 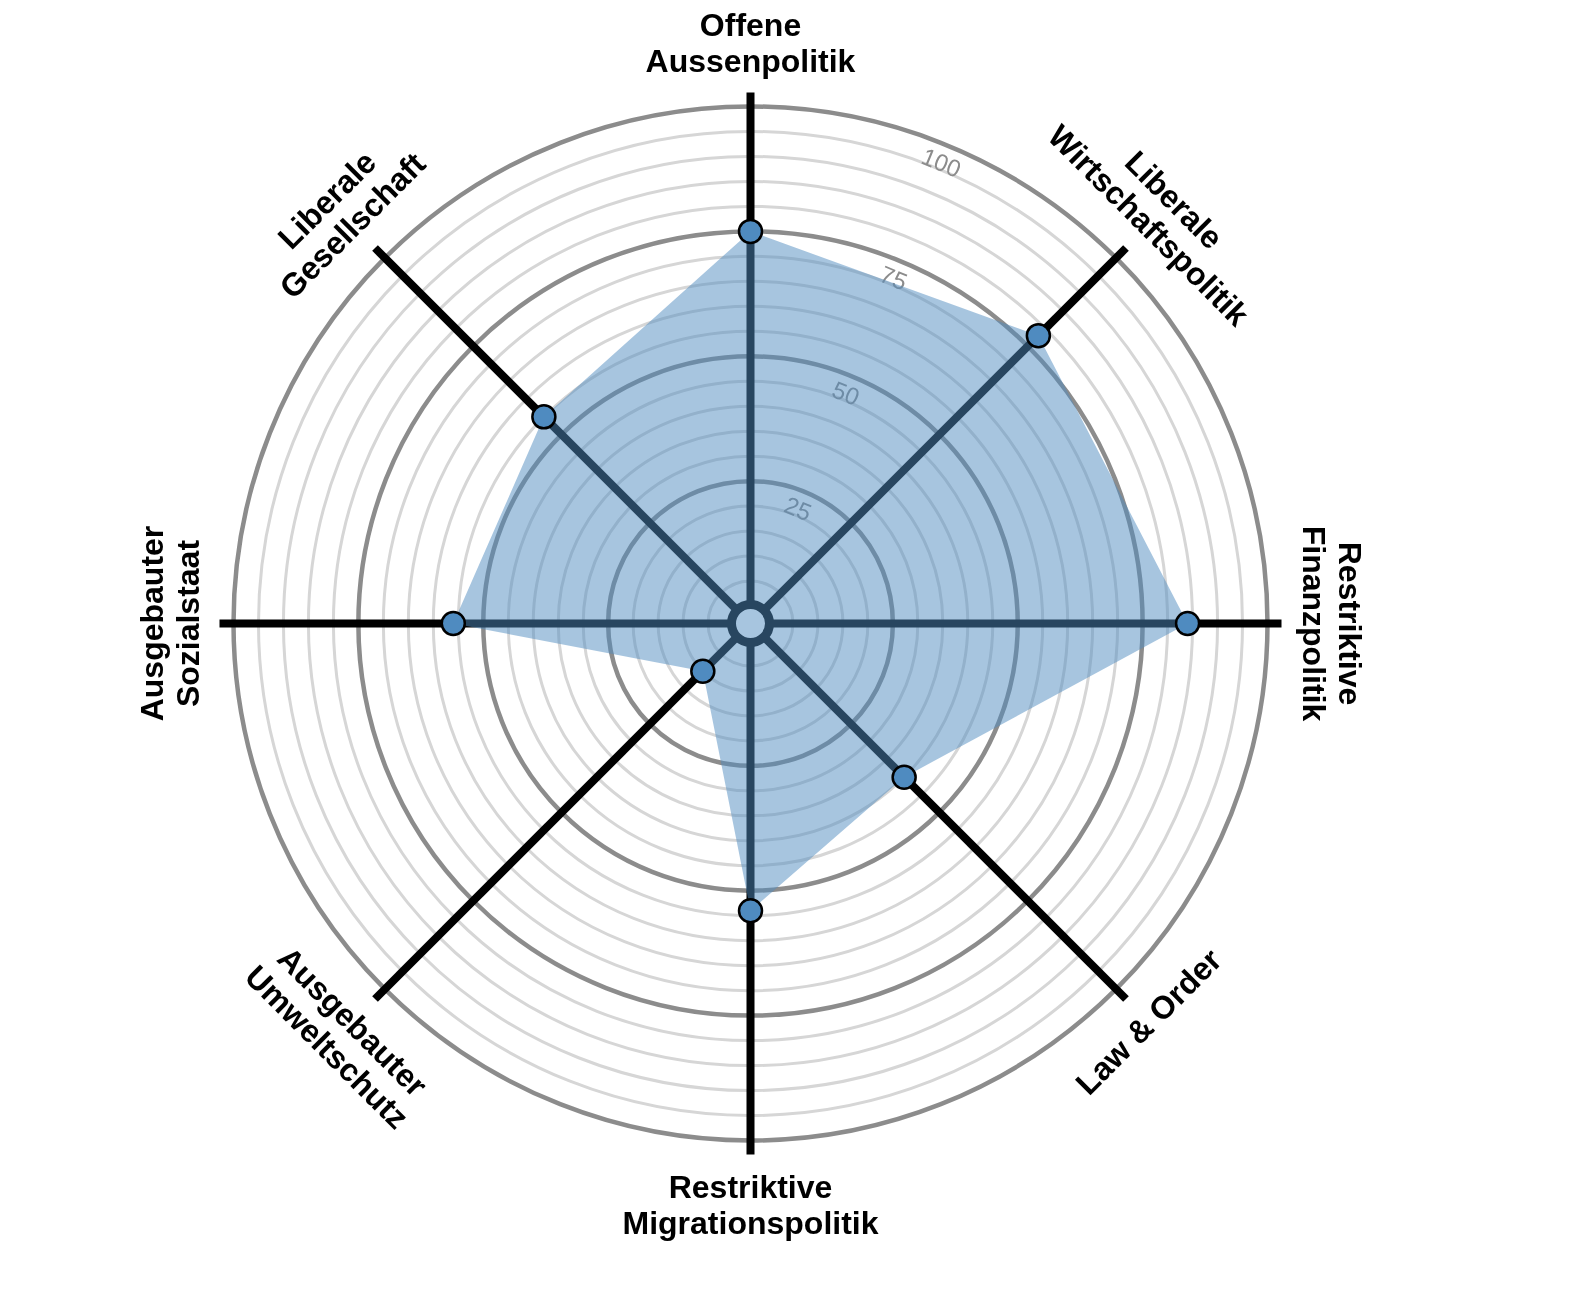 What do you see at coordinates (169, 623) in the screenshot?
I see `spoke-label: Ausgebauter Sozialstaat` at bounding box center [169, 623].